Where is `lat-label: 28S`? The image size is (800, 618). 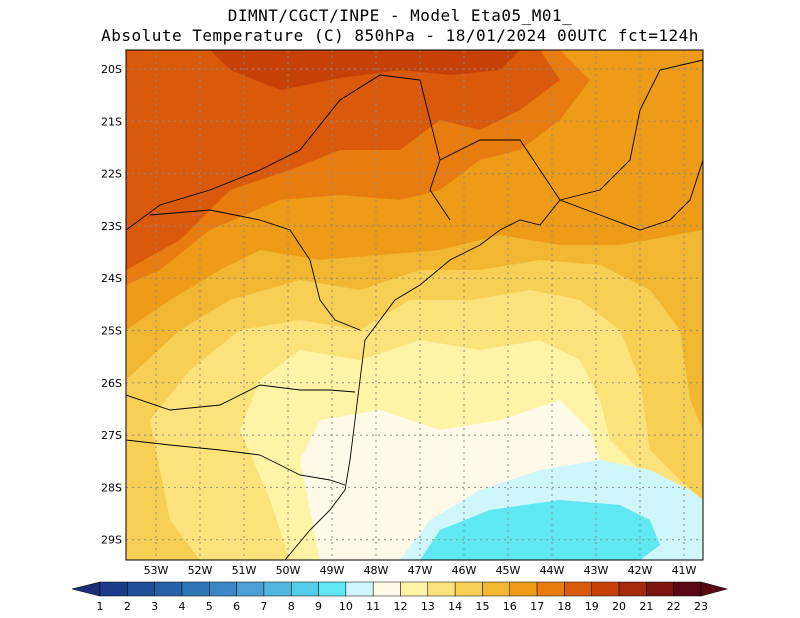
lat-label: 28S is located at coordinates (111, 487).